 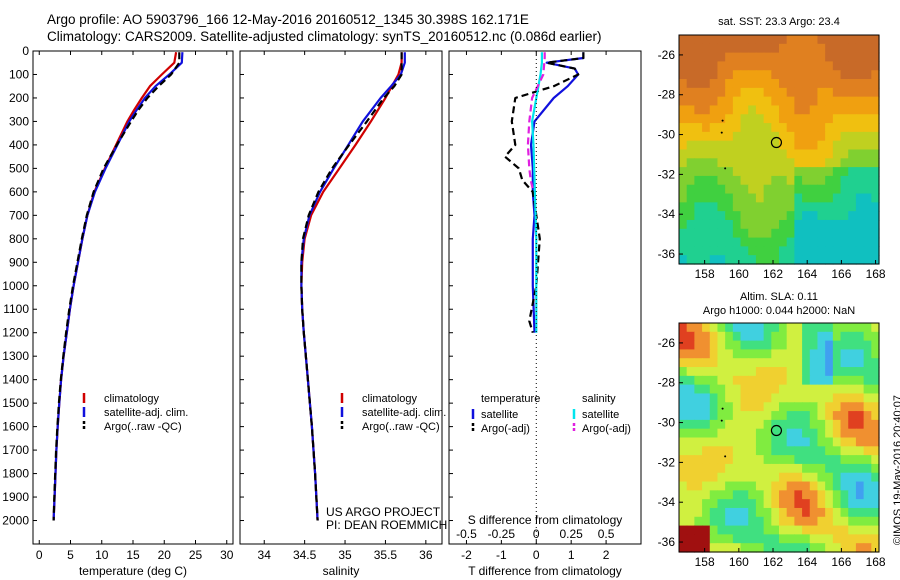 I want to click on series-line-climatology, so click(x=115, y=286).